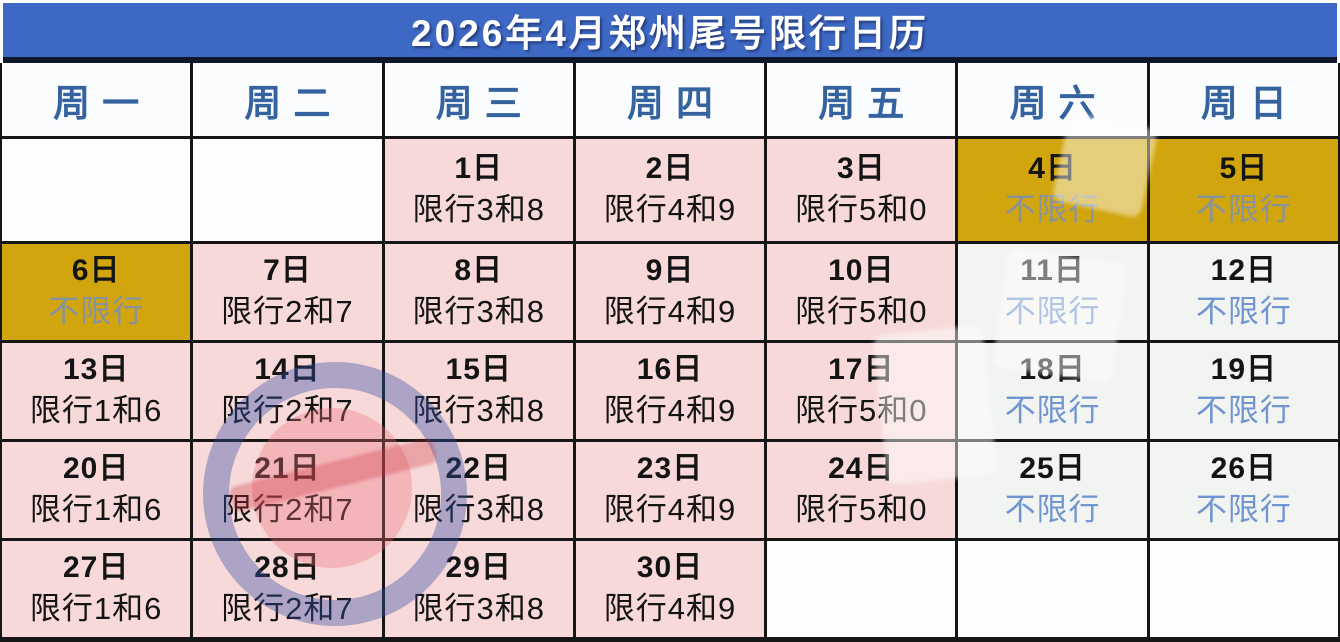 This screenshot has height=642, width=1340. I want to click on weekday-header-5: 周五, so click(861, 99).